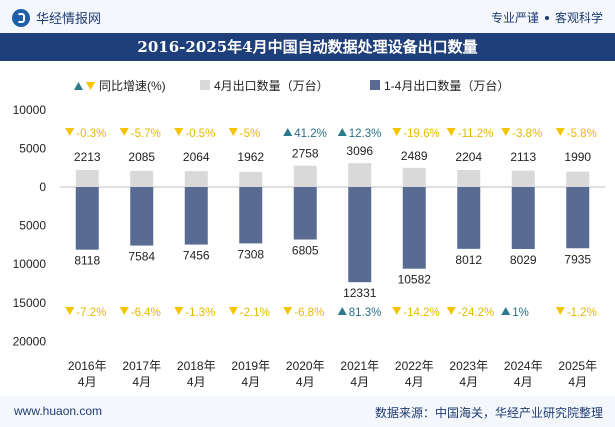 The height and width of the screenshot is (427, 615). Describe the element at coordinates (577, 157) in the screenshot. I see `april-value-label: 1990` at that location.